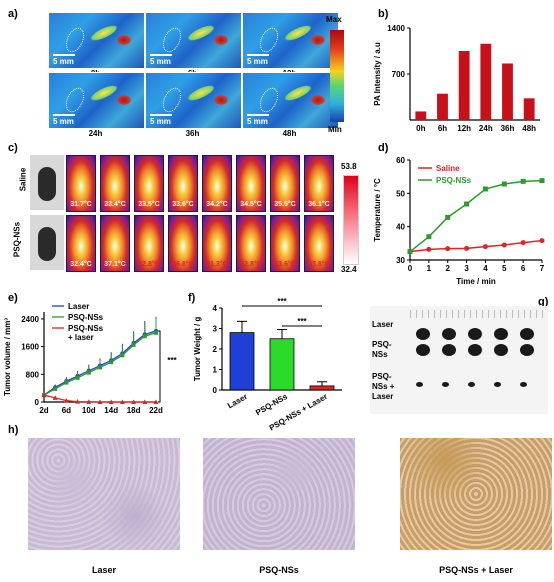 Image resolution: width=554 pixels, height=582 pixels. What do you see at coordinates (43, 410) in the screenshot?
I see `x-tick-label: 2d` at bounding box center [43, 410].